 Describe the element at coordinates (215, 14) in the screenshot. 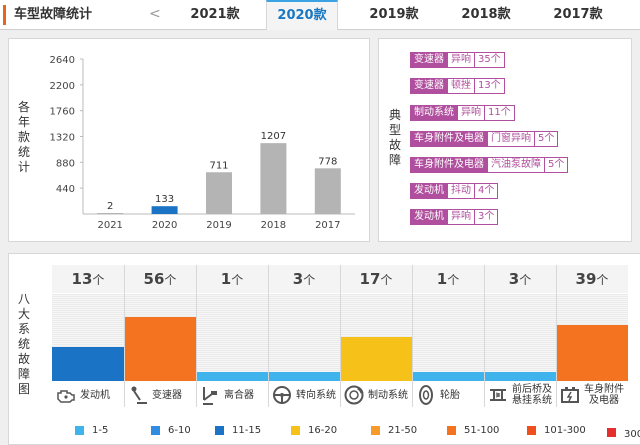

I see `tab-2021: 2021款` at that location.